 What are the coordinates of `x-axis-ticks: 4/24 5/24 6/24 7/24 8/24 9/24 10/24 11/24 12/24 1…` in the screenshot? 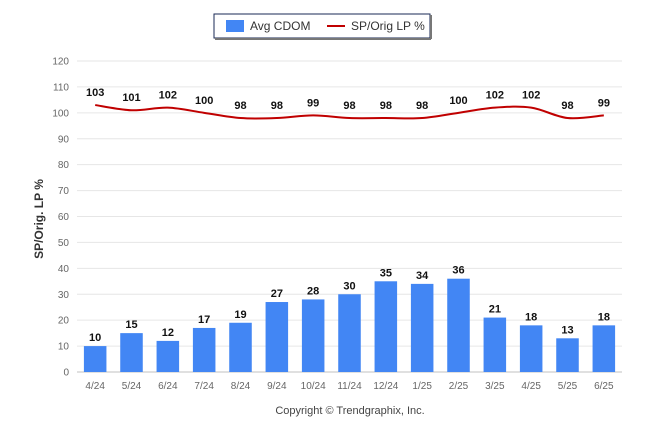 It's located at (349, 386).